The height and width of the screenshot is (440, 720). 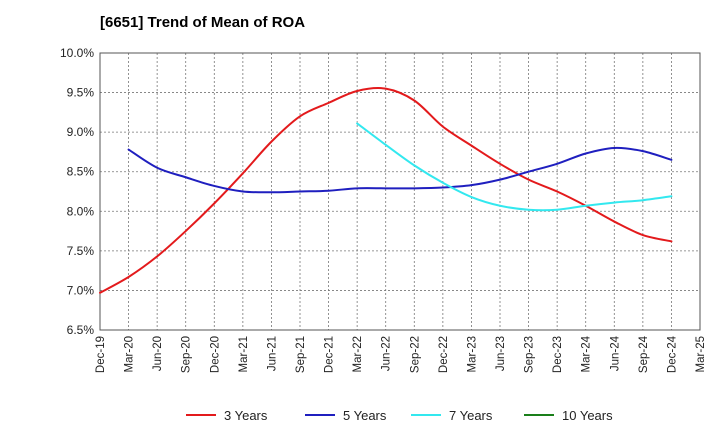 What do you see at coordinates (672, 354) in the screenshot?
I see `x-tick-label: Dec-24` at bounding box center [672, 354].